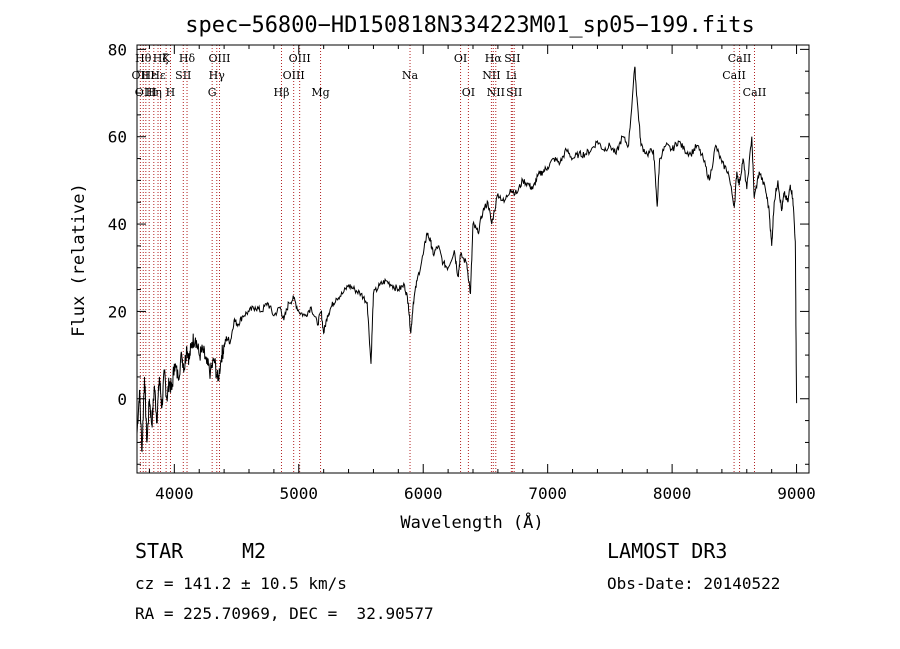 The image size is (900, 649). Describe the element at coordinates (254, 551) in the screenshot. I see `object-subclass: M2` at that location.